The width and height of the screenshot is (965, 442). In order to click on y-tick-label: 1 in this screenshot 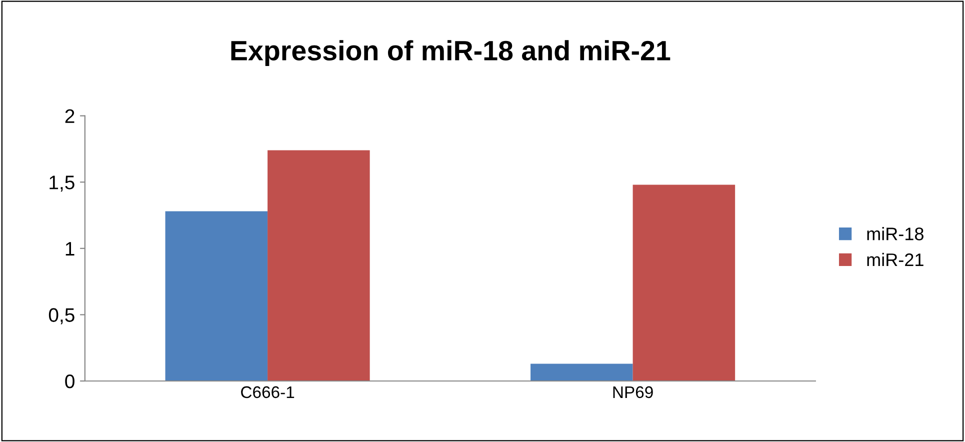, I will do `click(70, 249)`.